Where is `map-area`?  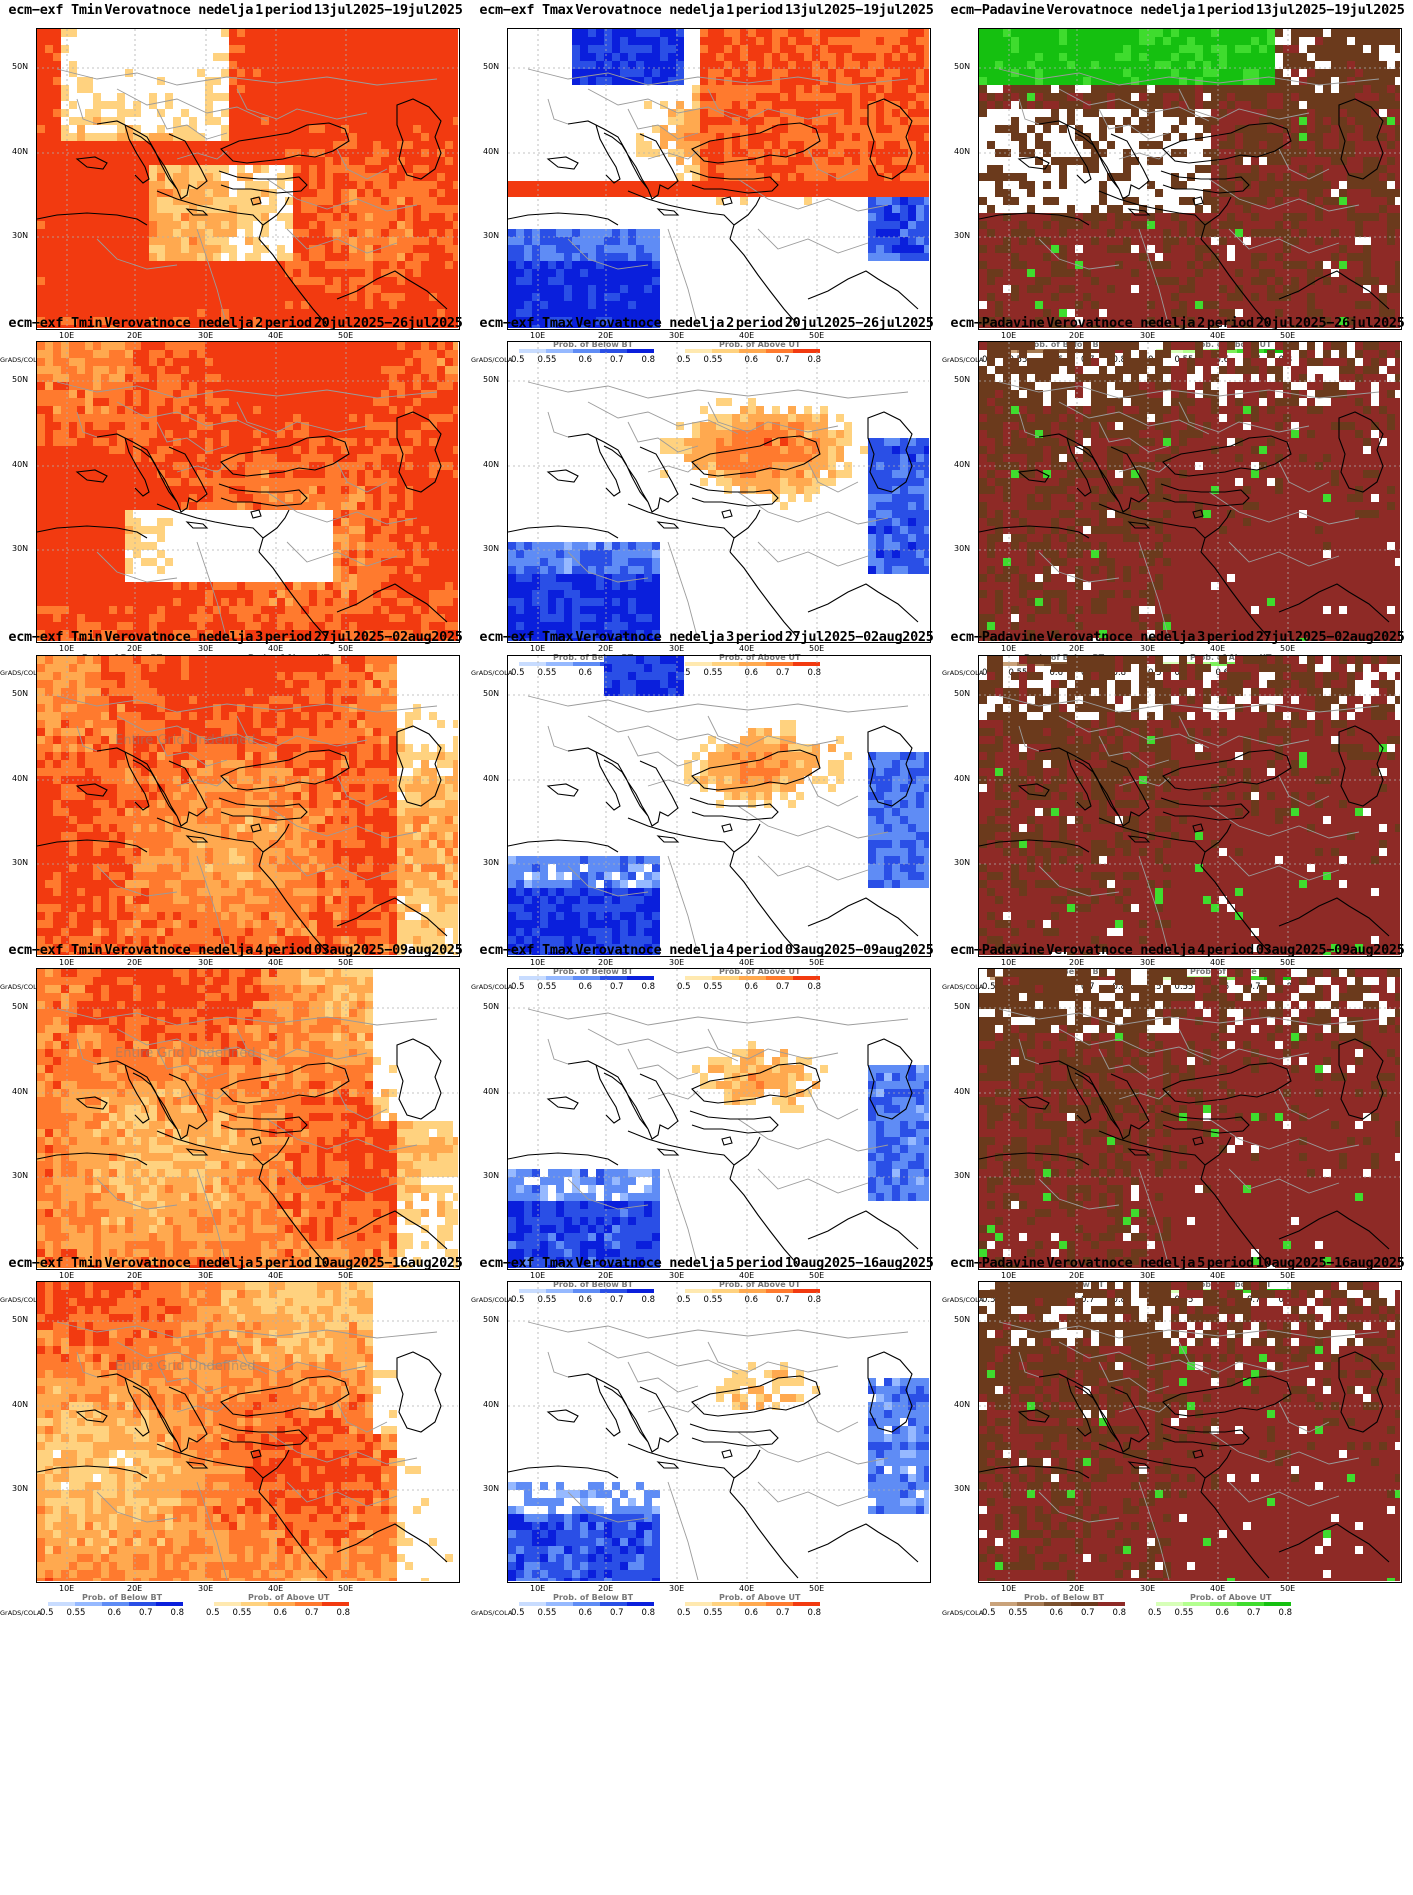 map-area is located at coordinates (248, 179).